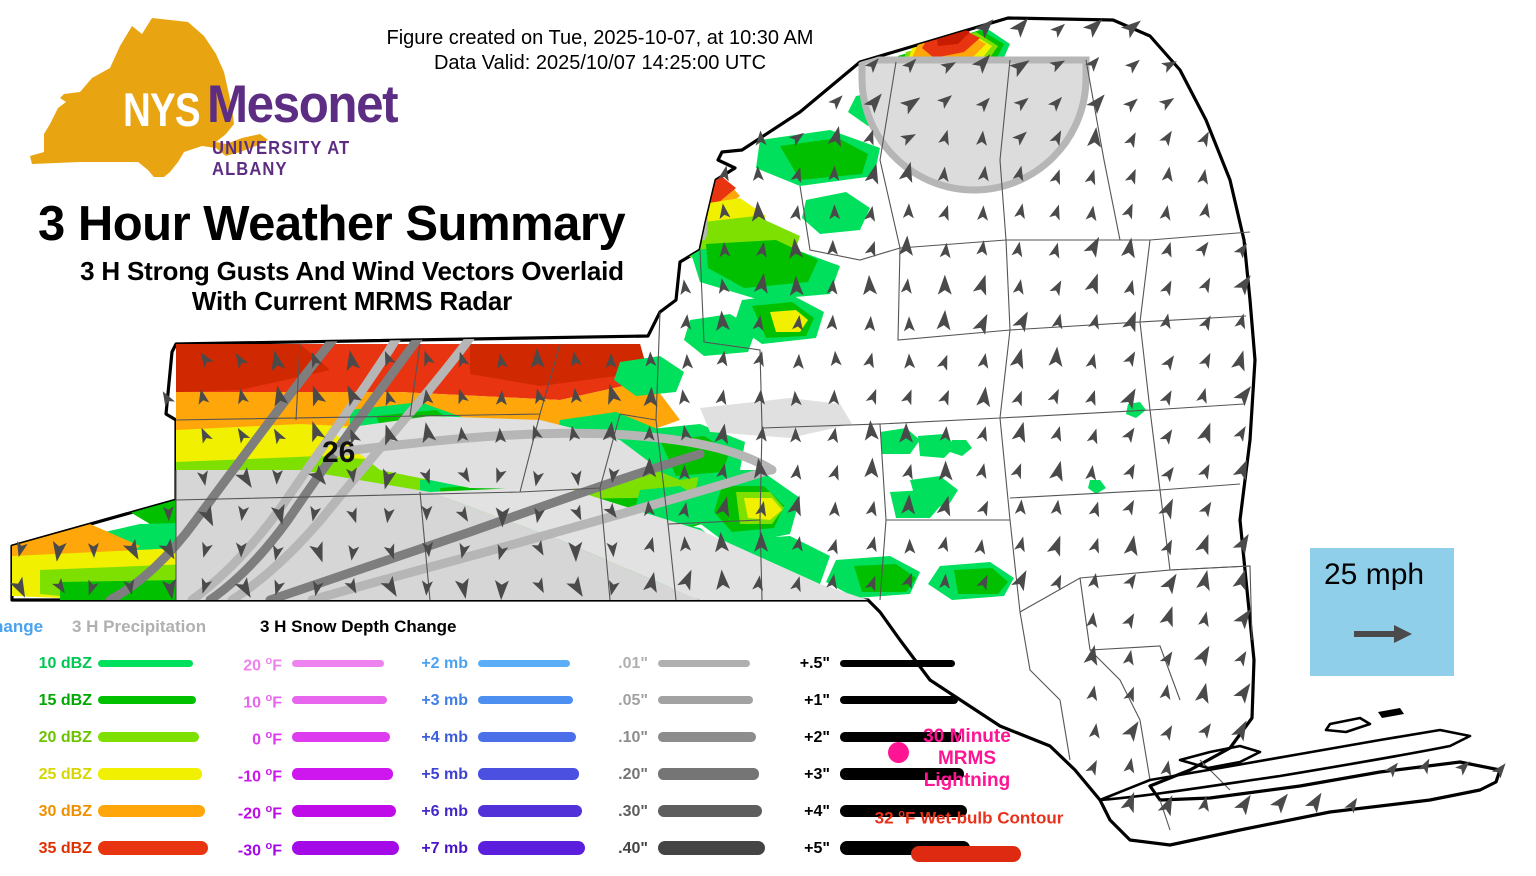  Describe the element at coordinates (65, 737) in the screenshot. I see `legend-row-label: 20 dBZ` at that location.